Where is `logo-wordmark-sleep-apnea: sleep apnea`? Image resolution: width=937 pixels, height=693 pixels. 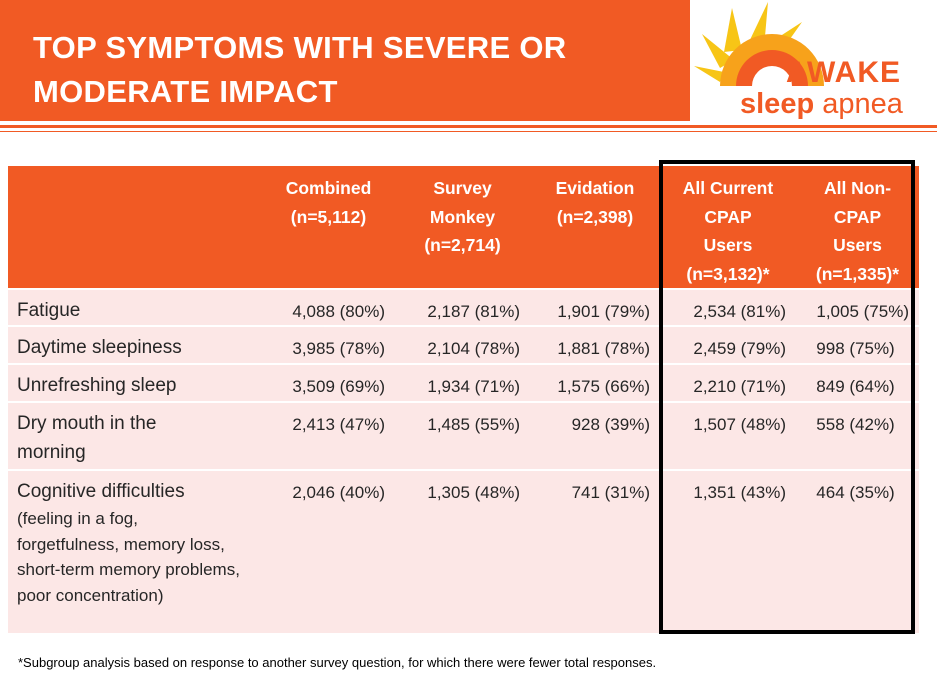
logo-wordmark-sleep-apnea: sleep apnea is located at coordinates (821, 104).